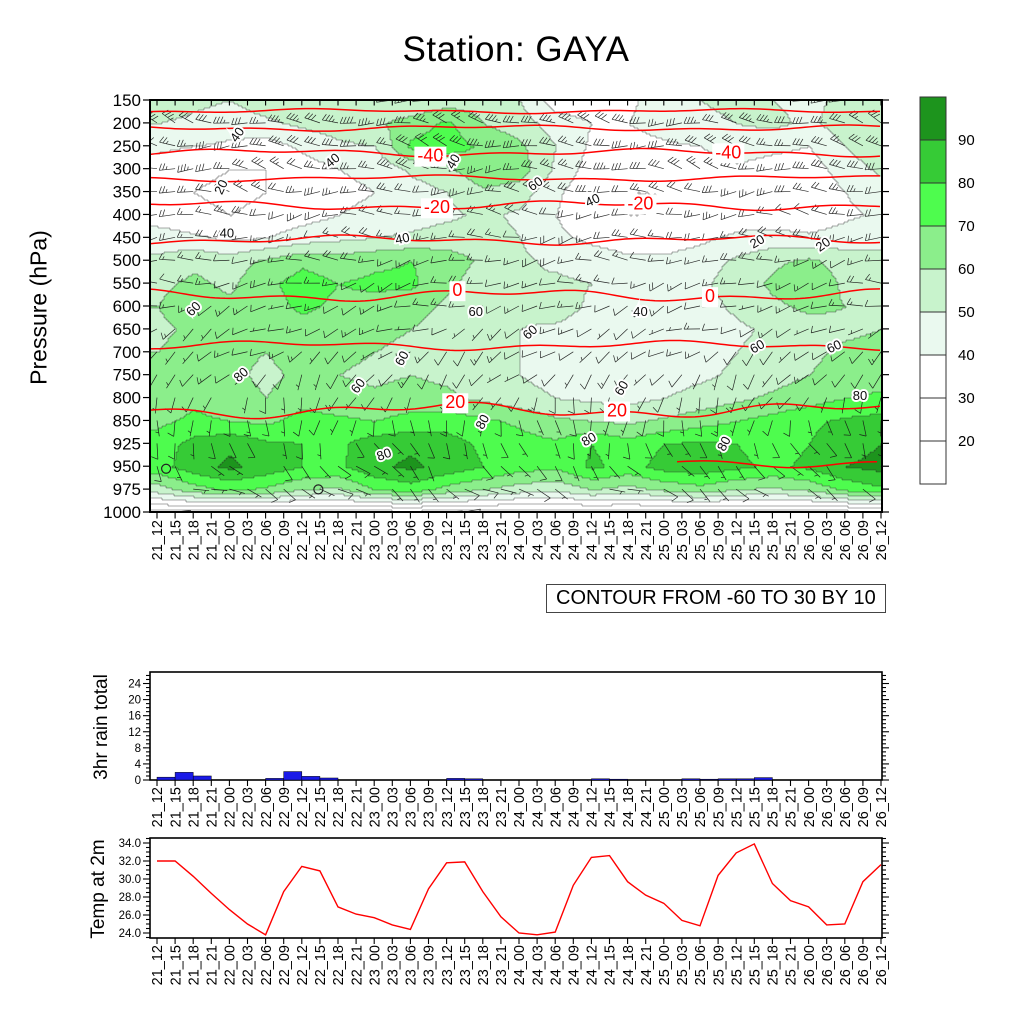  Describe the element at coordinates (538, 540) in the screenshot. I see `svg-text: 24_03` at that location.